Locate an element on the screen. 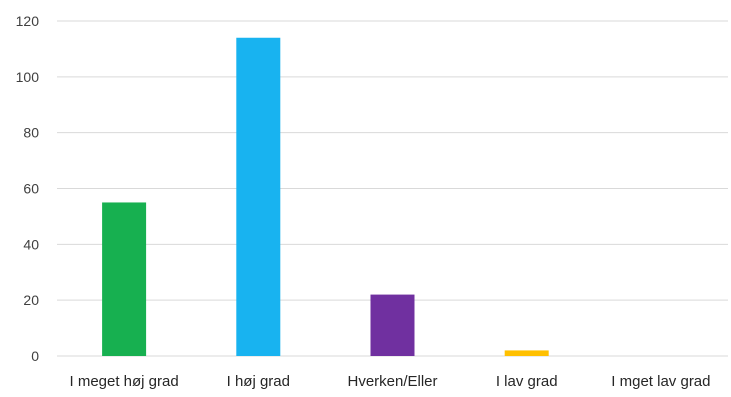 Image resolution: width=731 pixels, height=397 pixels. x-tick-label: I lav grad is located at coordinates (527, 381).